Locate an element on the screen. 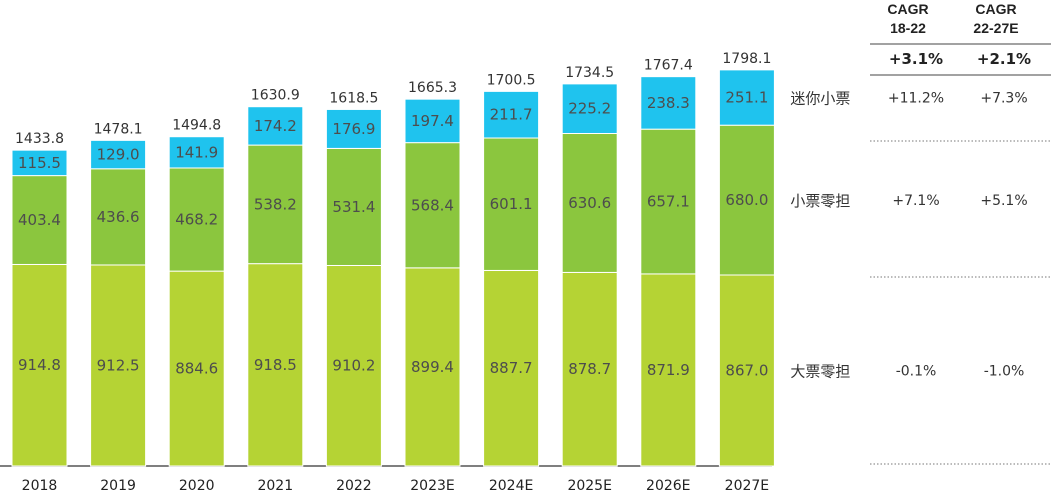  cagr-value: +11.2% is located at coordinates (916, 99).